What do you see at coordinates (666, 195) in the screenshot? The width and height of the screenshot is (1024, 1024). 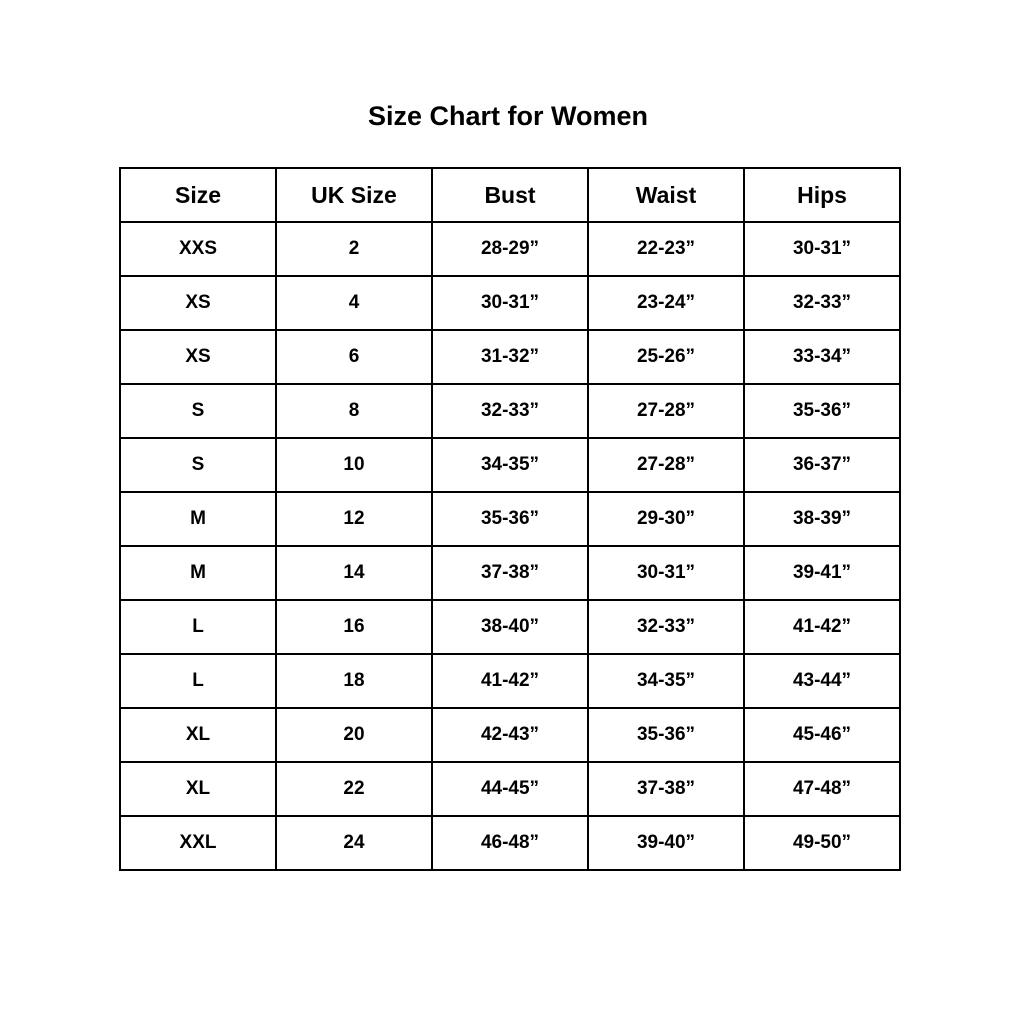 I see `header-waist: Waist` at bounding box center [666, 195].